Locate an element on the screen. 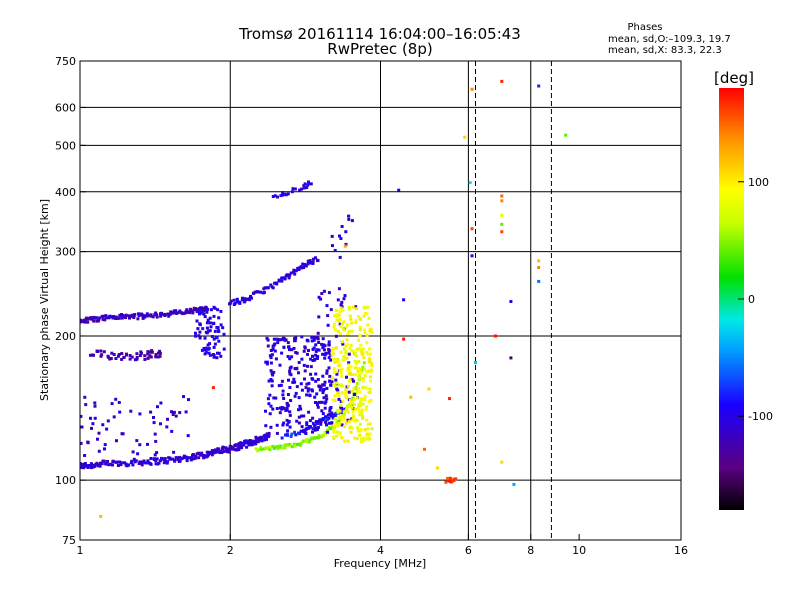 This screenshot has width=800, height=604. x-tick-label: 4 is located at coordinates (380, 550).